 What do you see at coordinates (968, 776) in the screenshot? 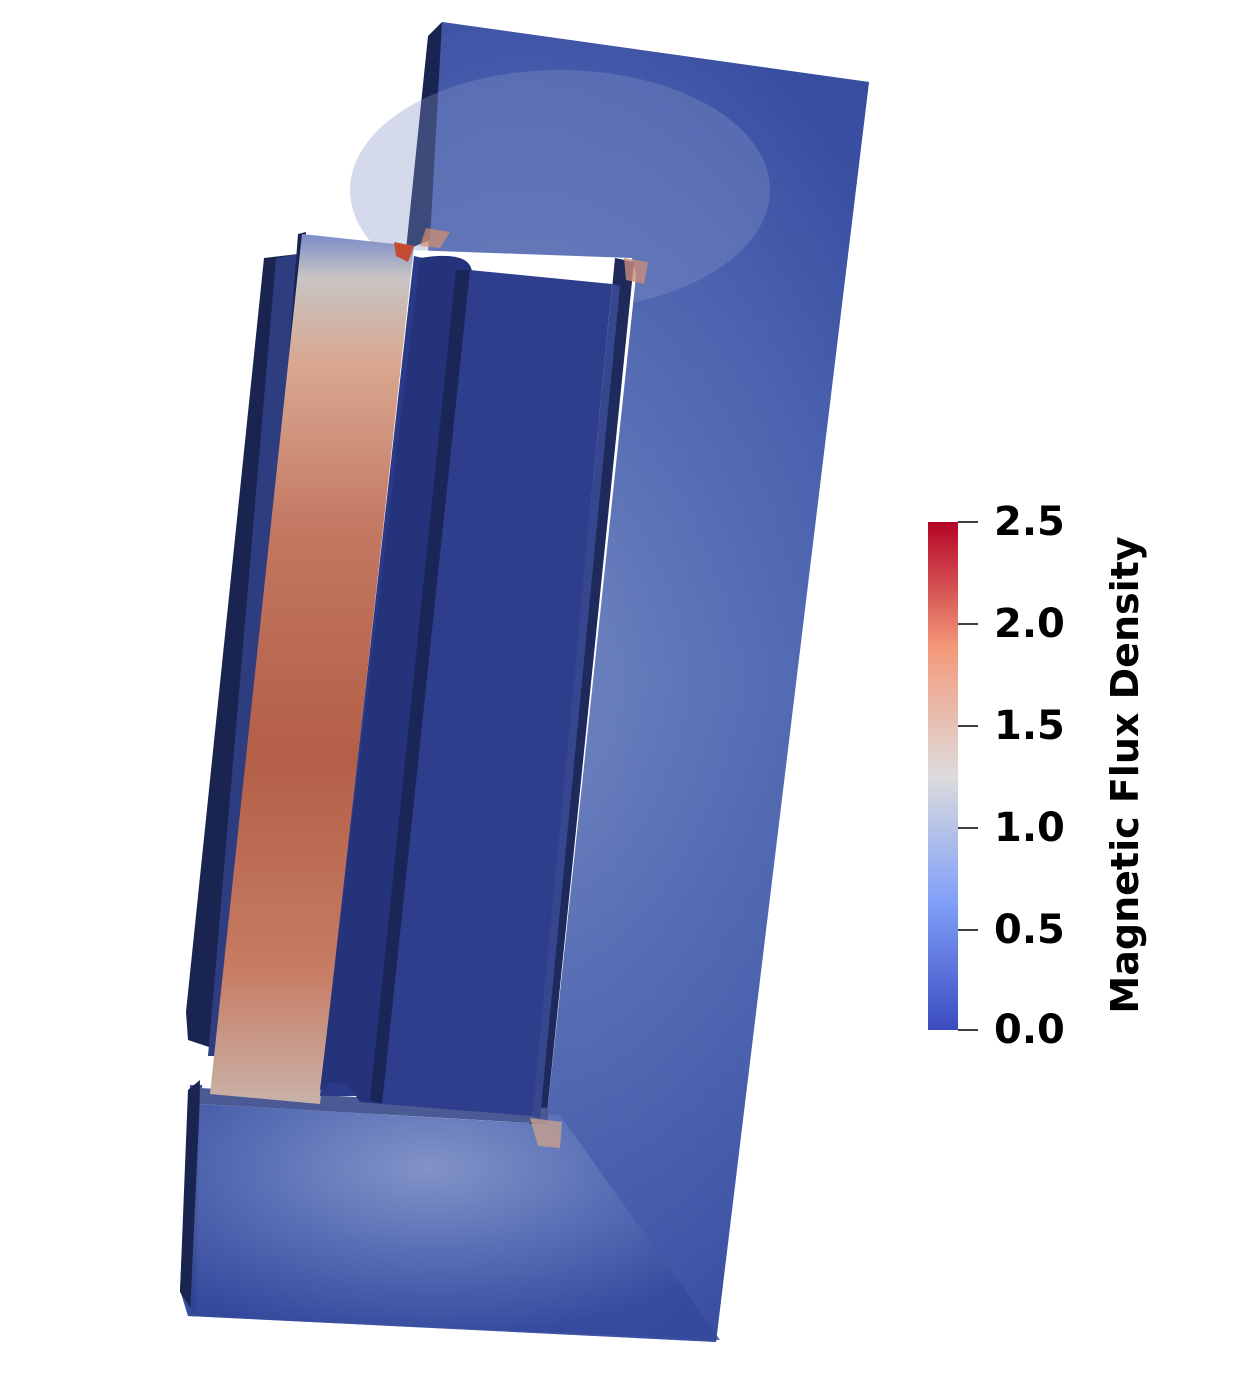
I see `colorbar-ticks` at bounding box center [968, 776].